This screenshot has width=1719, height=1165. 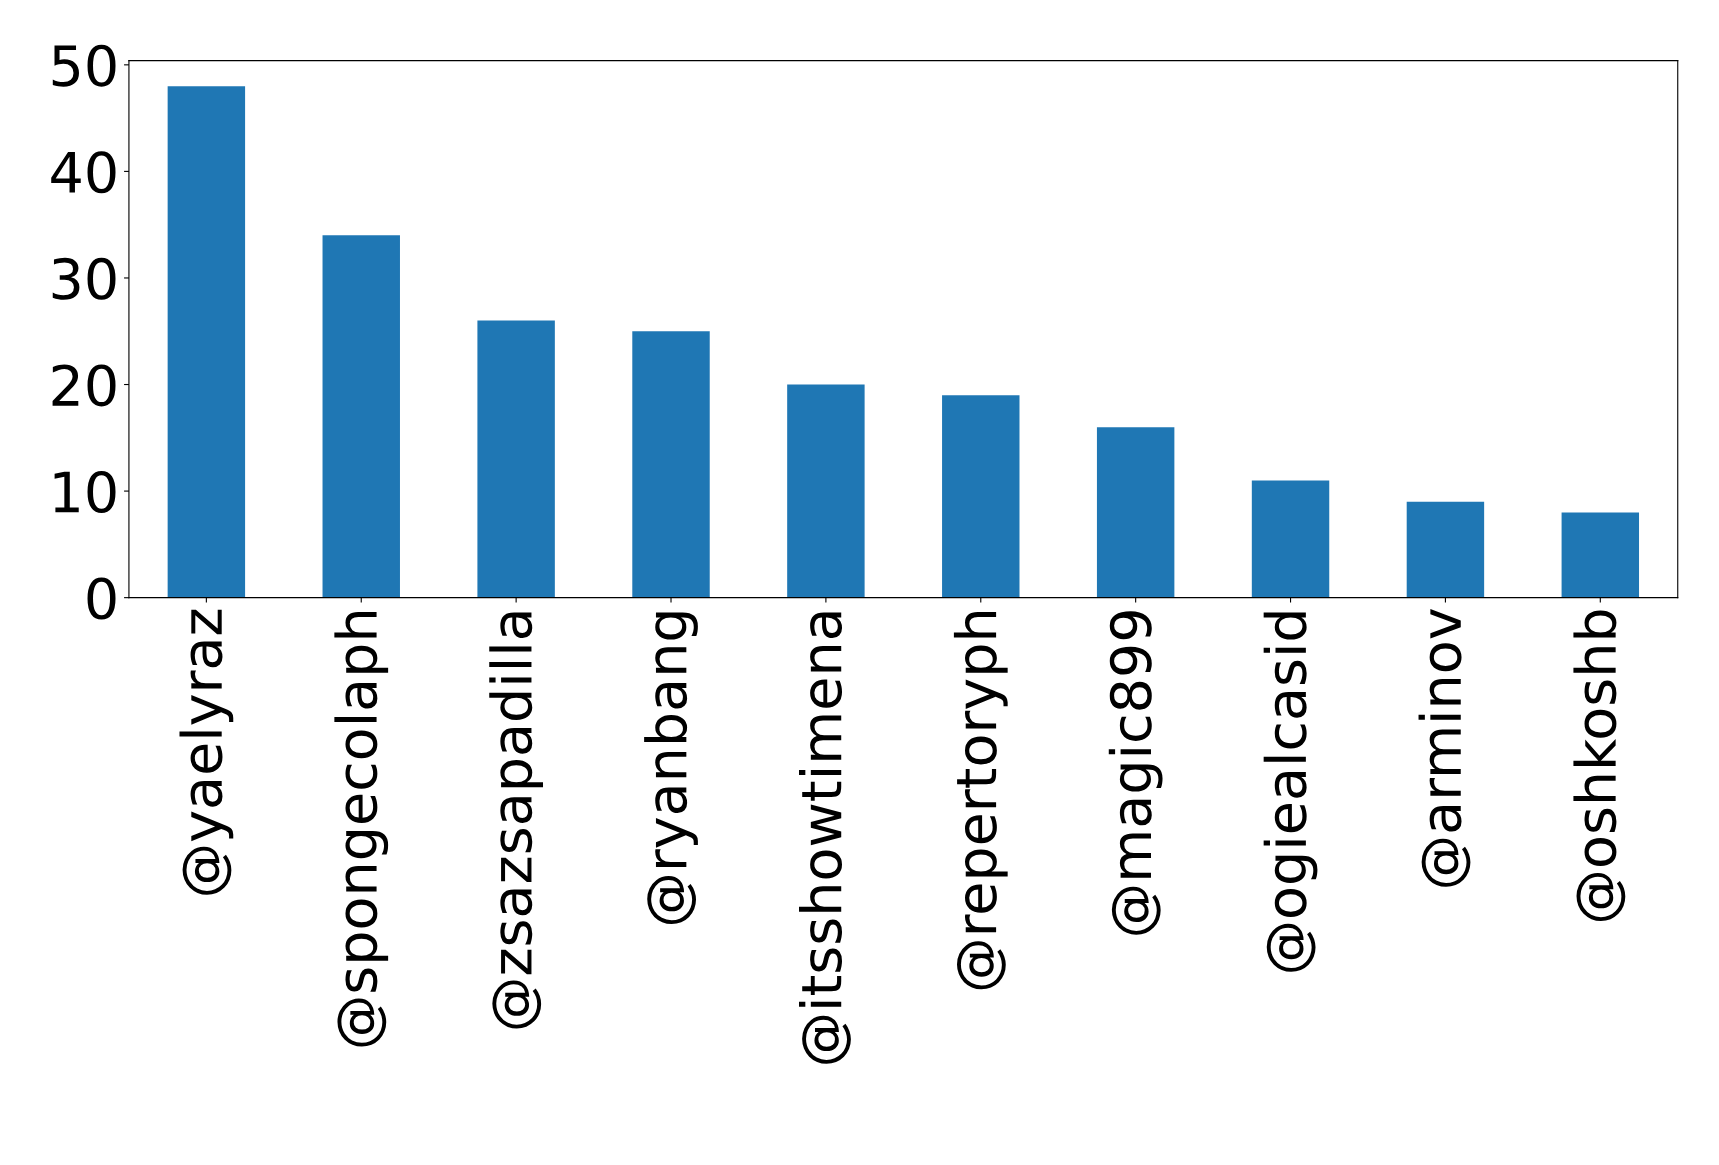 I want to click on x-tick-label: @spongecolaph, so click(x=361, y=829).